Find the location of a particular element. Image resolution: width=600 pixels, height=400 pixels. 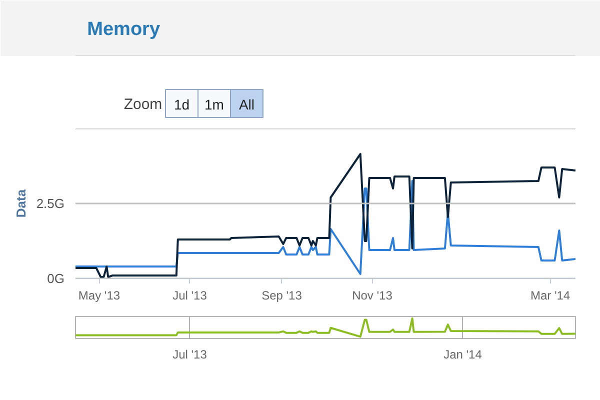

y-axis-title: Data is located at coordinates (20, 203).